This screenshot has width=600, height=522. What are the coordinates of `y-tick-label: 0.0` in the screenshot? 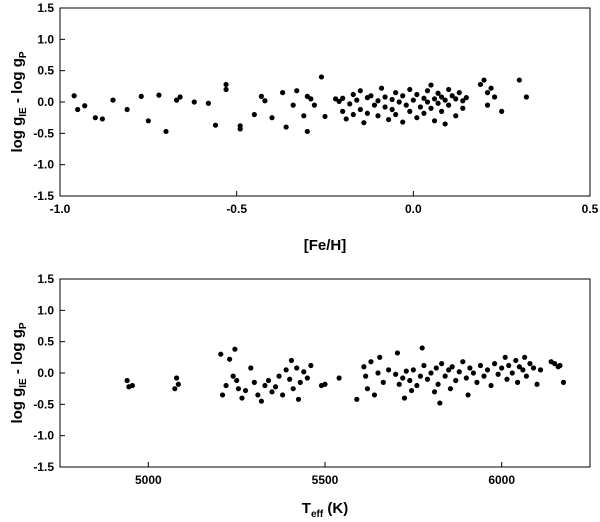 It's located at (45, 102).